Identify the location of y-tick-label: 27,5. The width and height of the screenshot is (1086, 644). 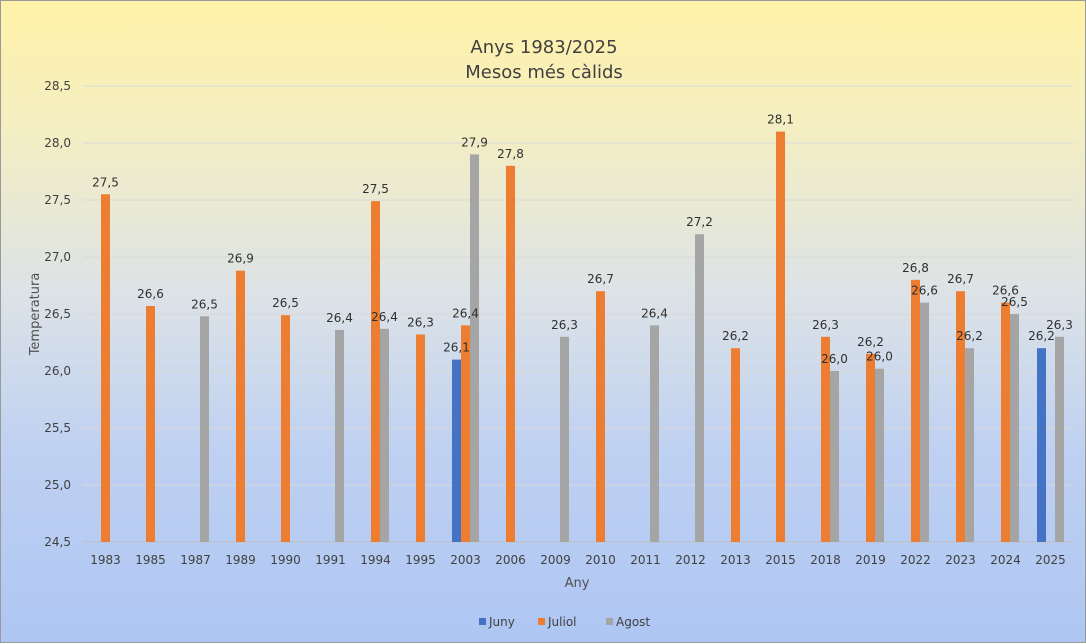
(57, 200).